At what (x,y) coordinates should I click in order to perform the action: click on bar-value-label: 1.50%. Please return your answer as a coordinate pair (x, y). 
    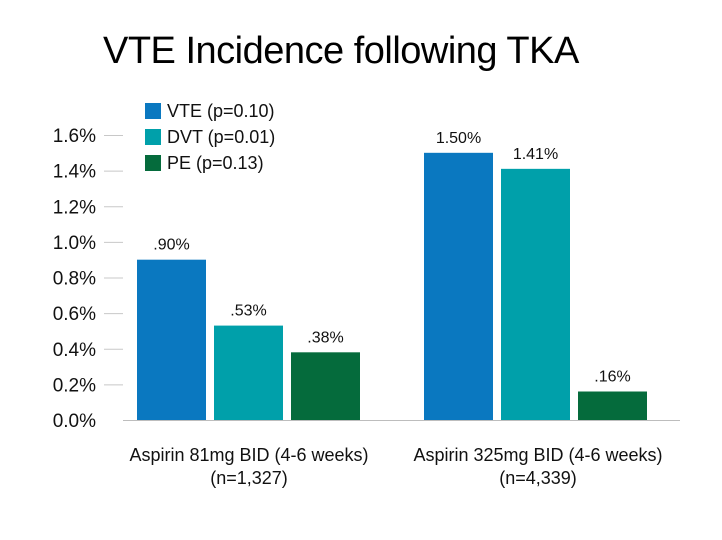
    Looking at the image, I should click on (458, 138).